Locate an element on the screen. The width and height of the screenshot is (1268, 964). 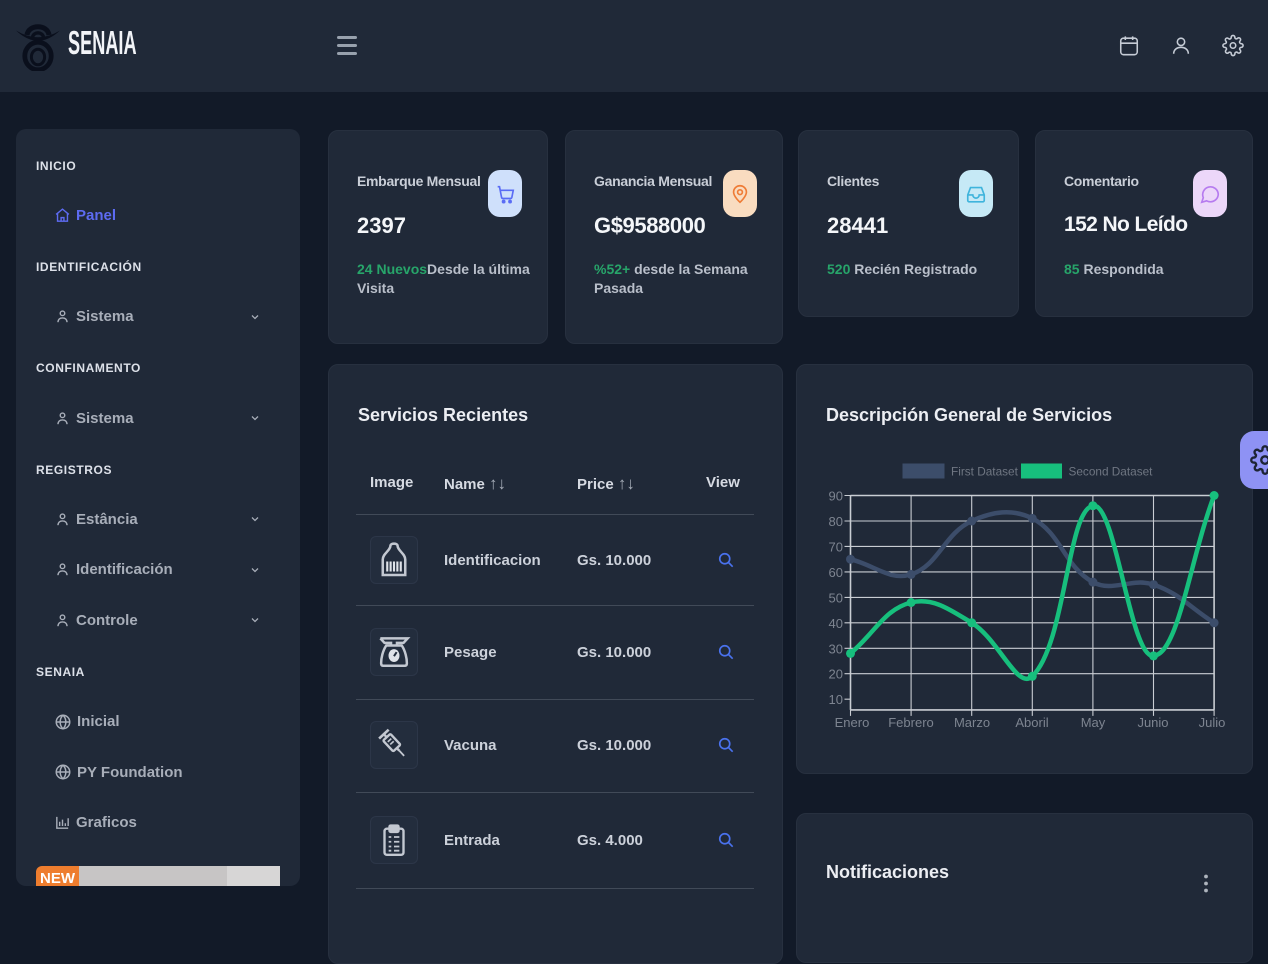
svg-text: Second Dataset is located at coordinates (1111, 472).